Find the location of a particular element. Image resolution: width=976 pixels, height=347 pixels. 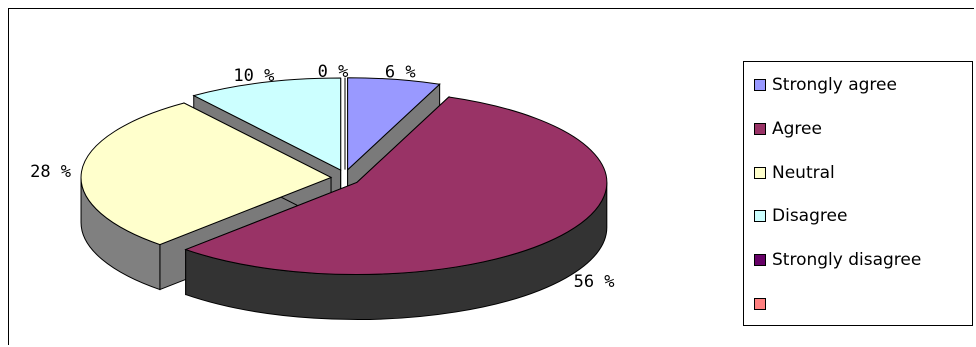

legend-swatch-disagree is located at coordinates (760, 216).